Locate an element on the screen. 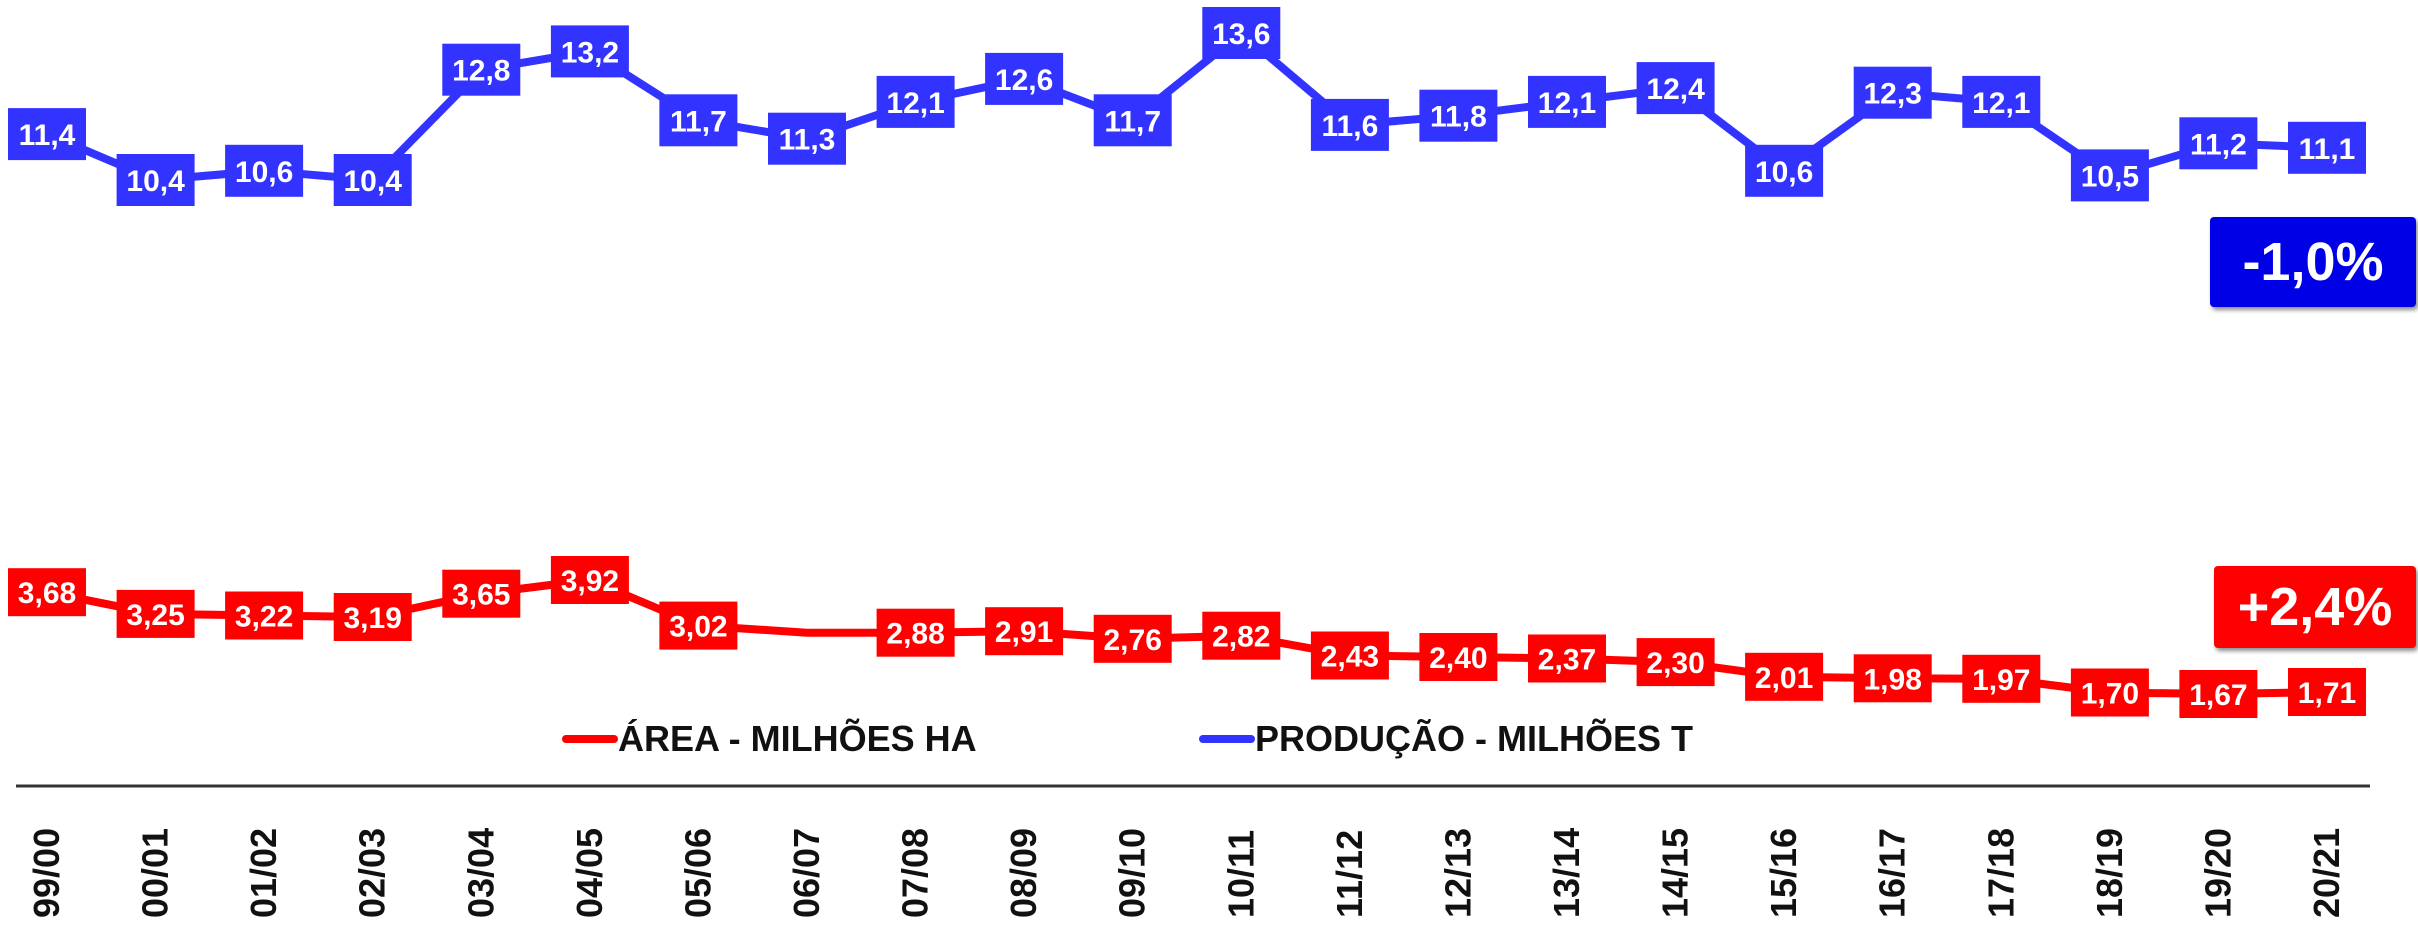 Image resolution: width=2418 pixels, height=929 pixels. x-tick-label: 05/06 is located at coordinates (697, 873).